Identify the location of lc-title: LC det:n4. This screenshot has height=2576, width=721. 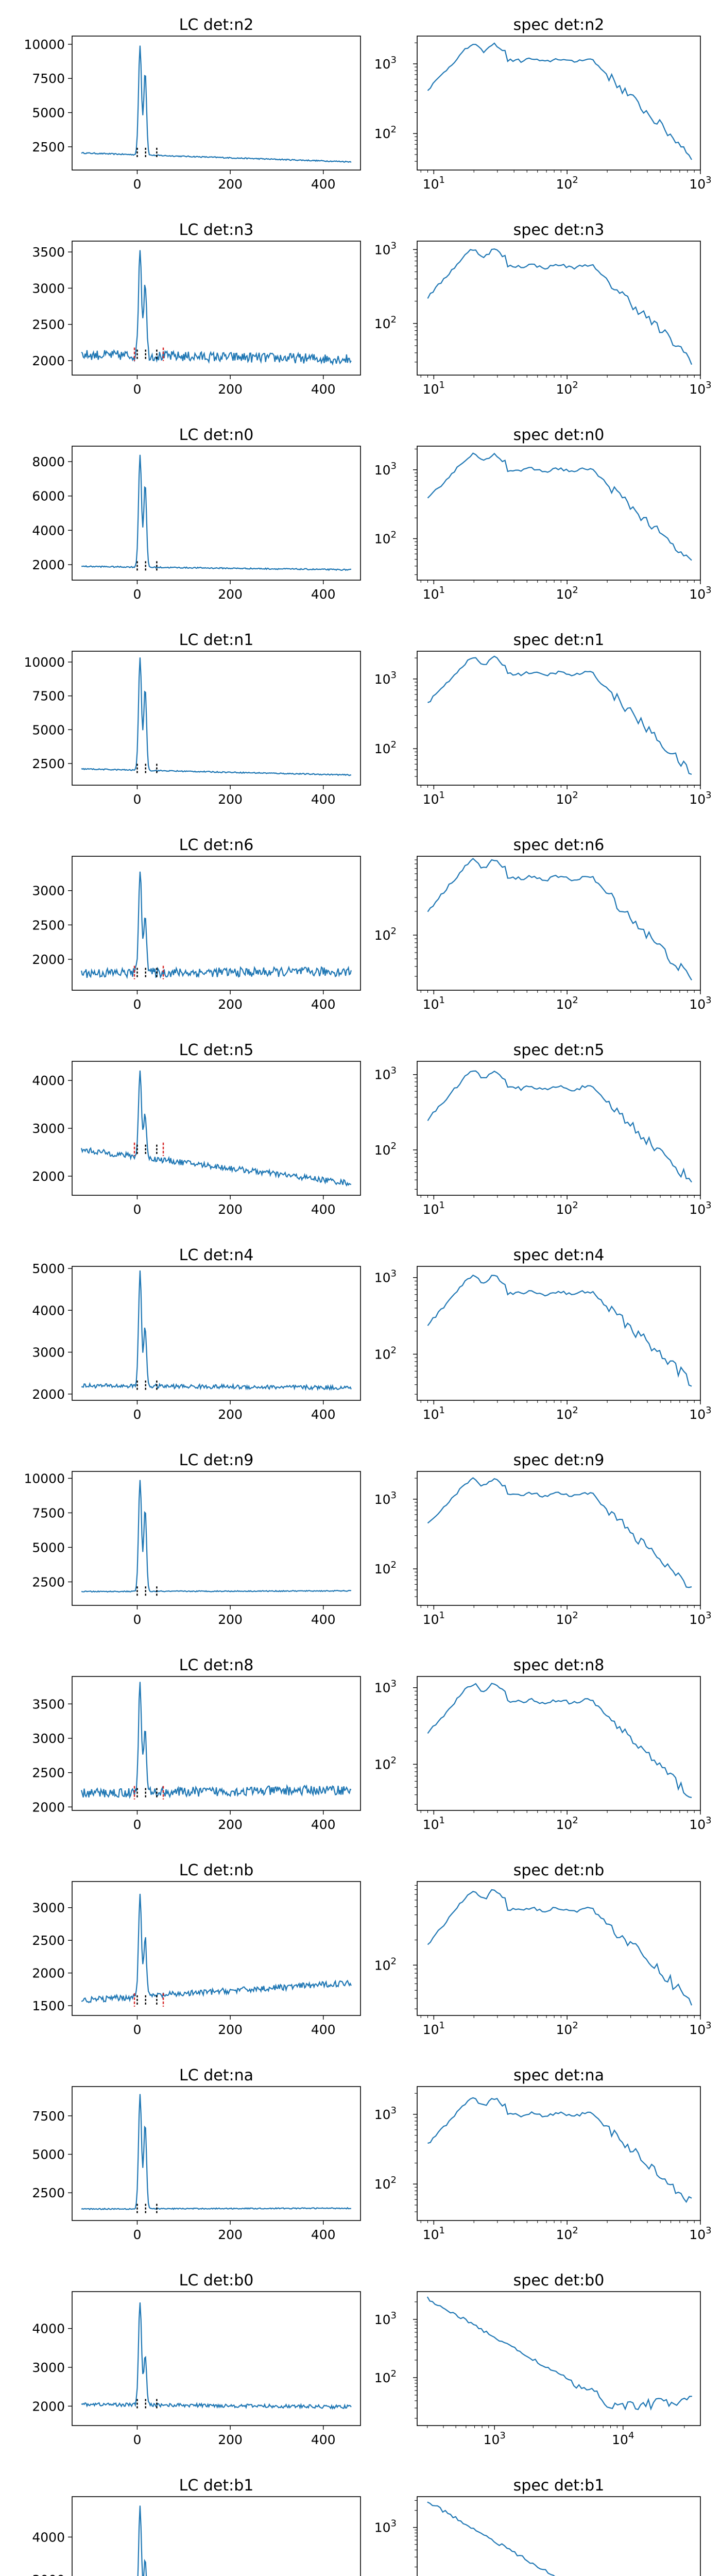
(216, 1255).